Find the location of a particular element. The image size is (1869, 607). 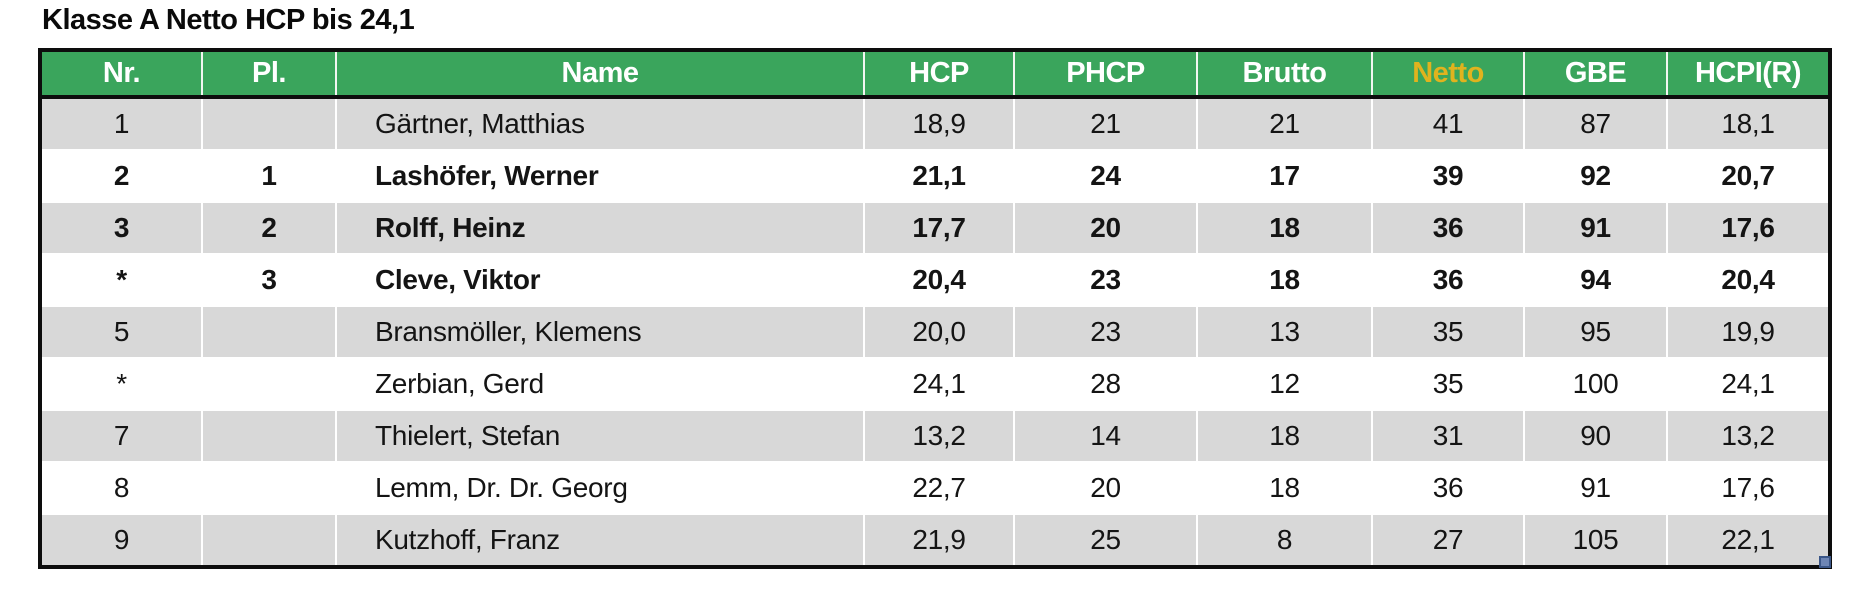

cell-name: Bransmöller, Klemens is located at coordinates (599, 331).